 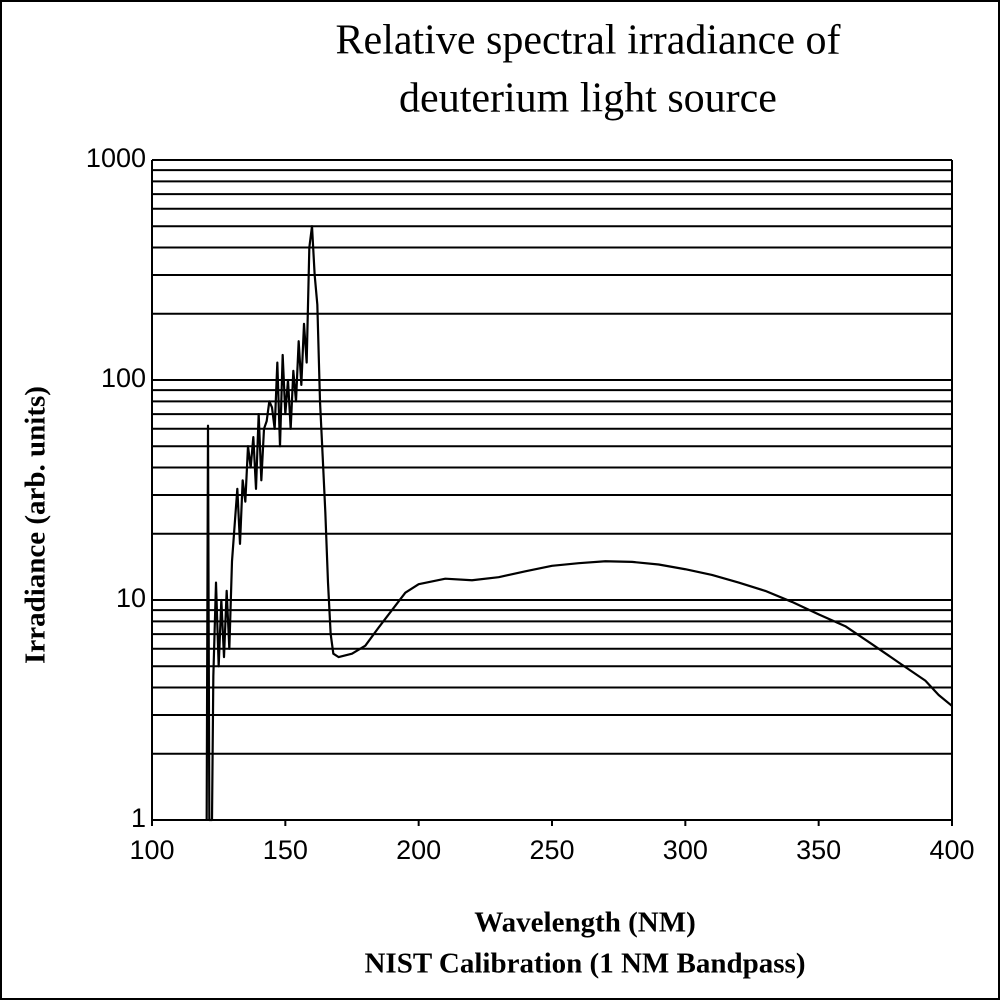 What do you see at coordinates (585, 923) in the screenshot?
I see `x-axis-label: Wavelength (NM)` at bounding box center [585, 923].